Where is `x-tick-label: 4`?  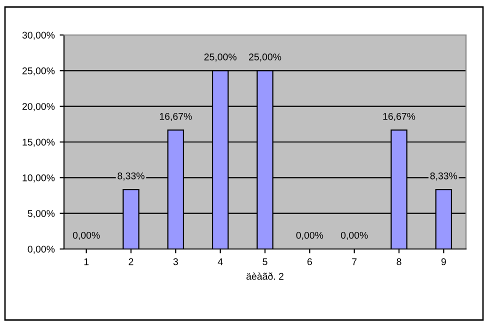
x-tick-label: 4 is located at coordinates (220, 262).